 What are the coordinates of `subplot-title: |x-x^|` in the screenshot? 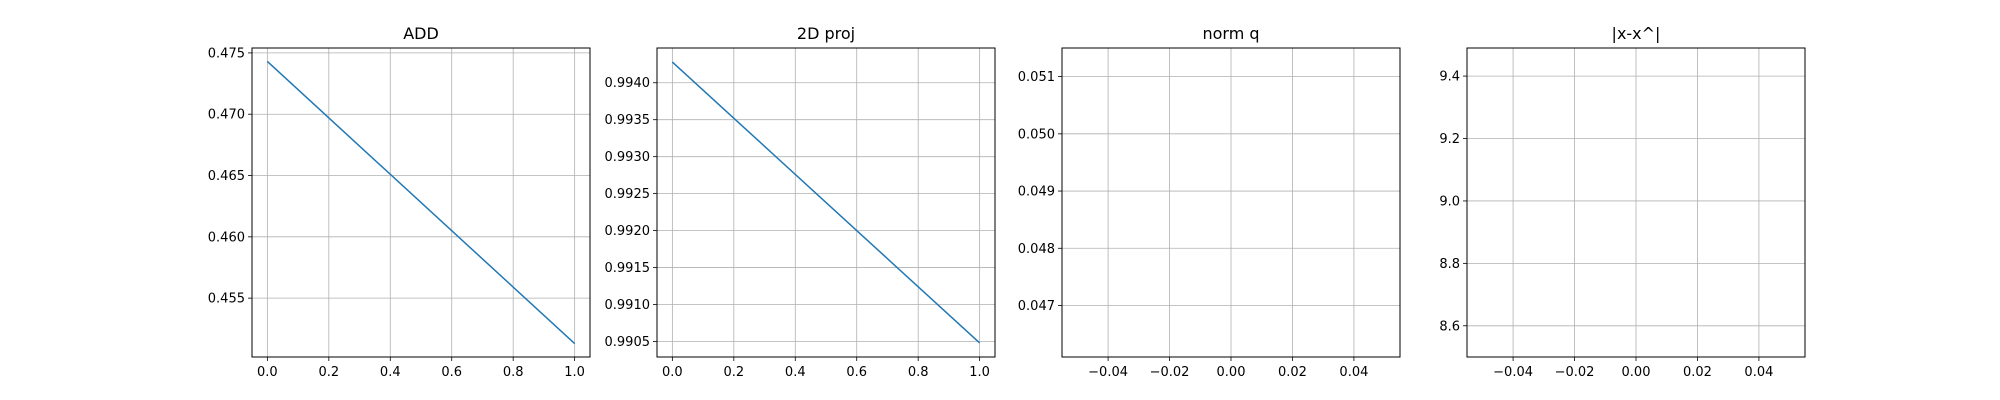 It's located at (1636, 33).